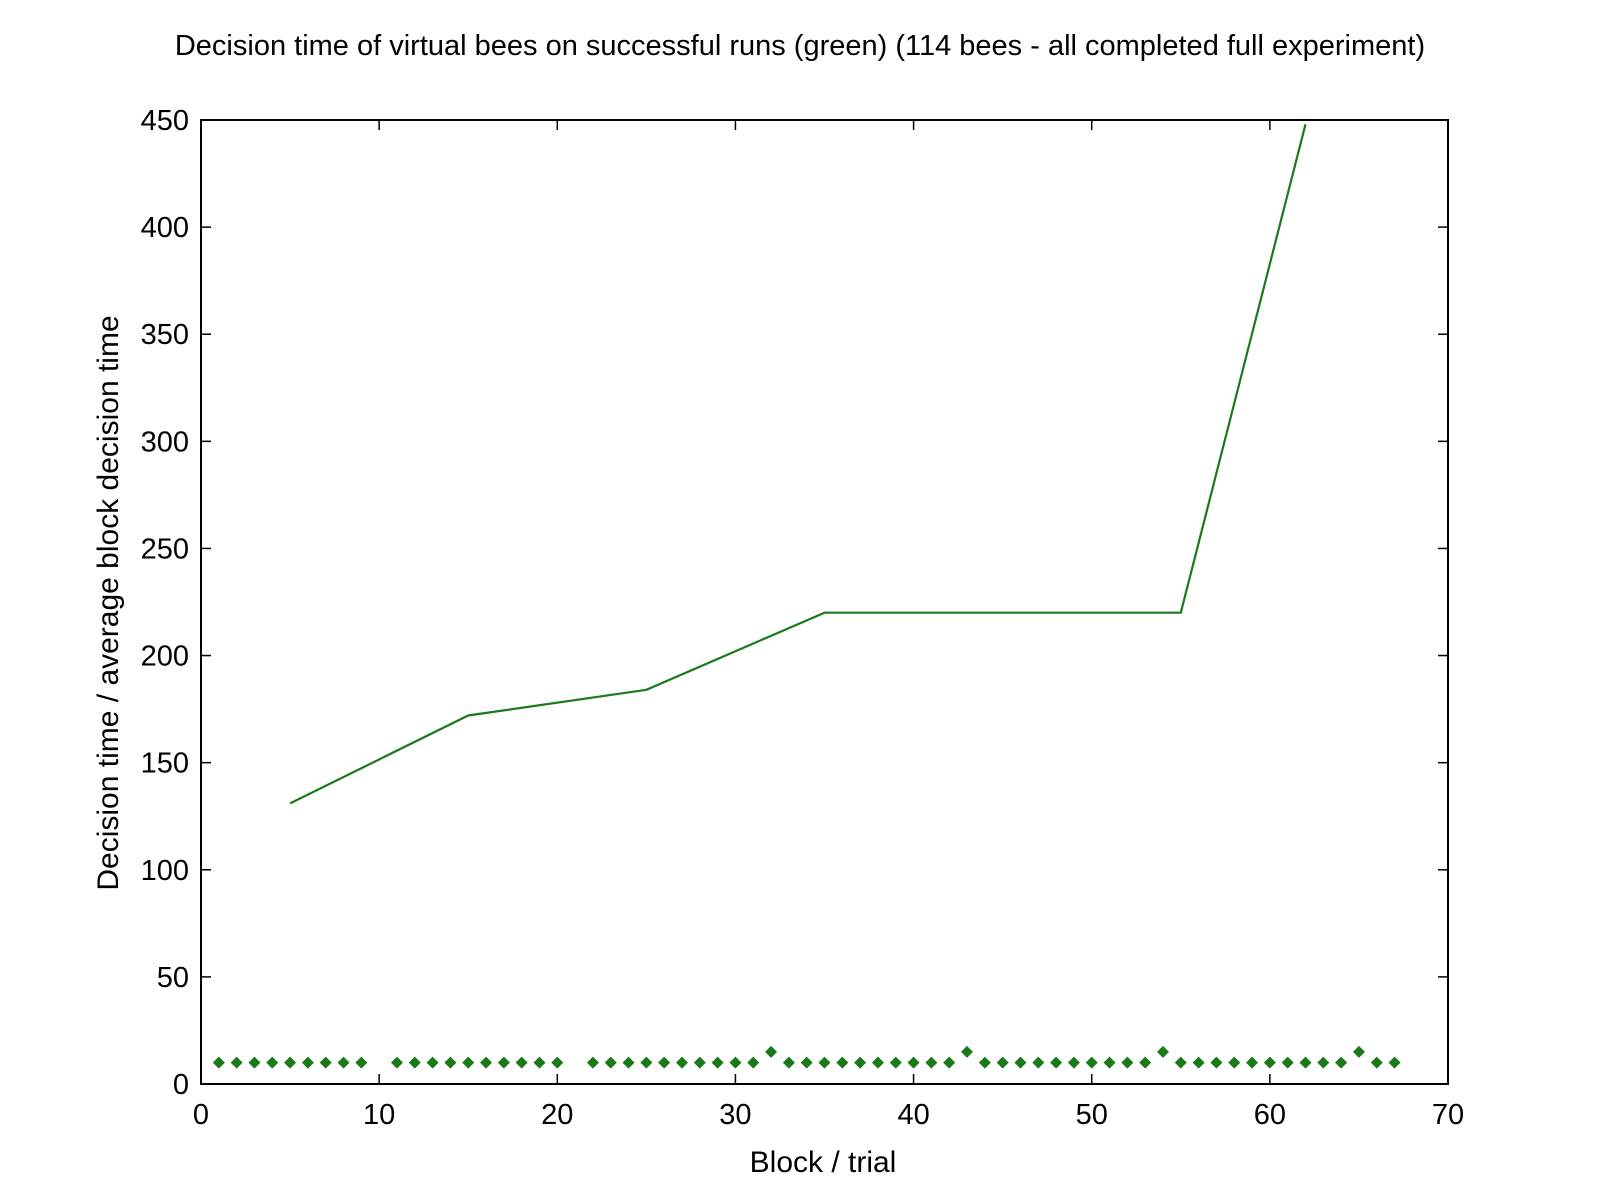  Describe the element at coordinates (173, 978) in the screenshot. I see `y-tick-label: 50` at that location.